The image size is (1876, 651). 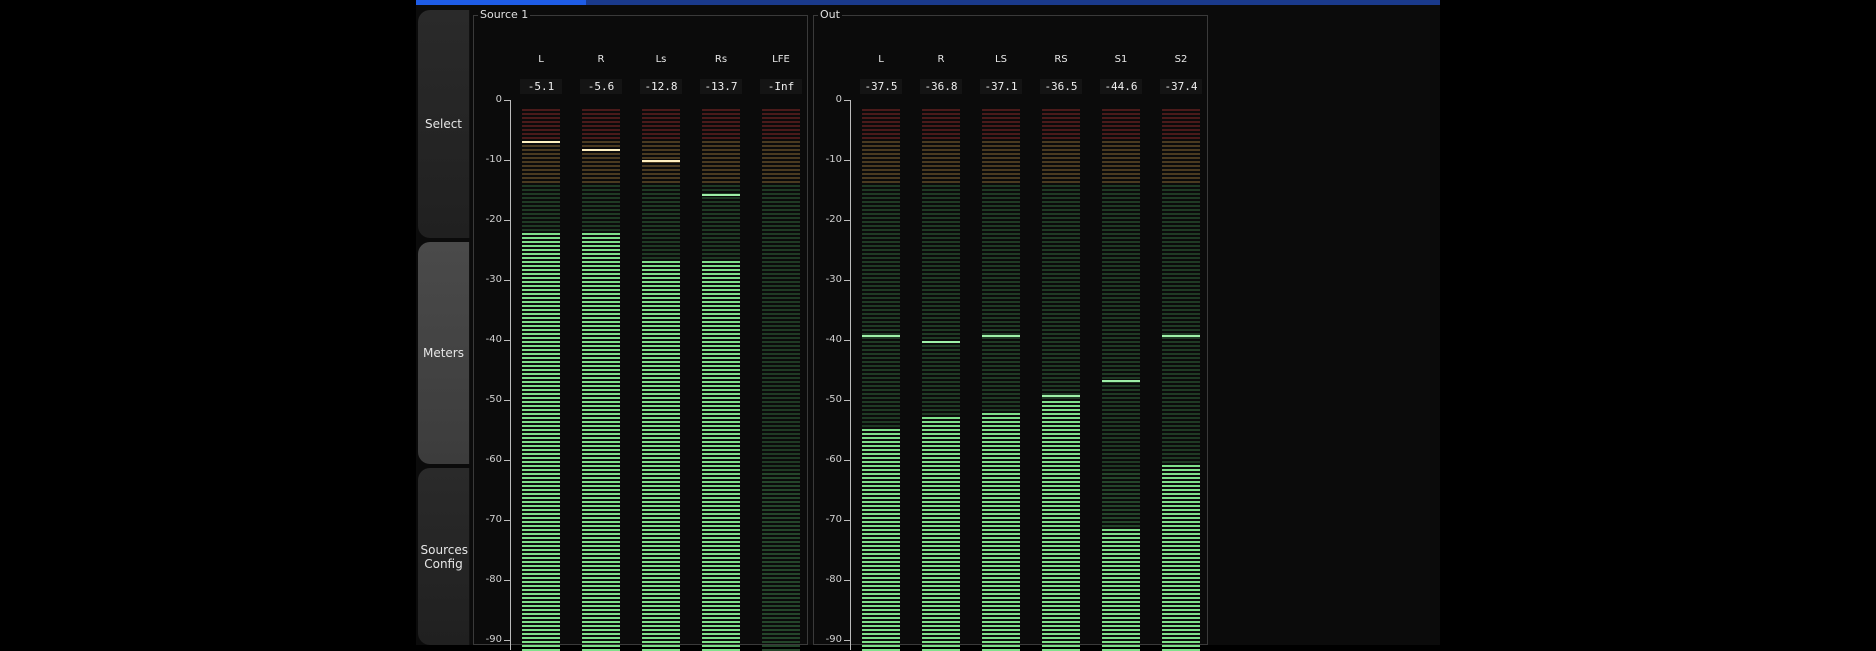 What do you see at coordinates (830, 15) in the screenshot?
I see `panel-title: Out` at bounding box center [830, 15].